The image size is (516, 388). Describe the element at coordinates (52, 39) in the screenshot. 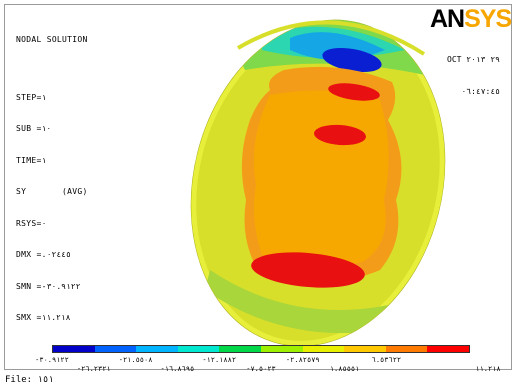

I see `plot-title: NODAL SOLUTION` at that location.